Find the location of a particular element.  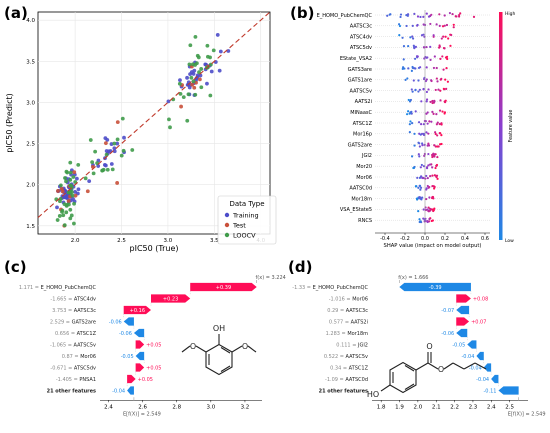

feature-value: -1.405 = is located at coordinates (68, 380).